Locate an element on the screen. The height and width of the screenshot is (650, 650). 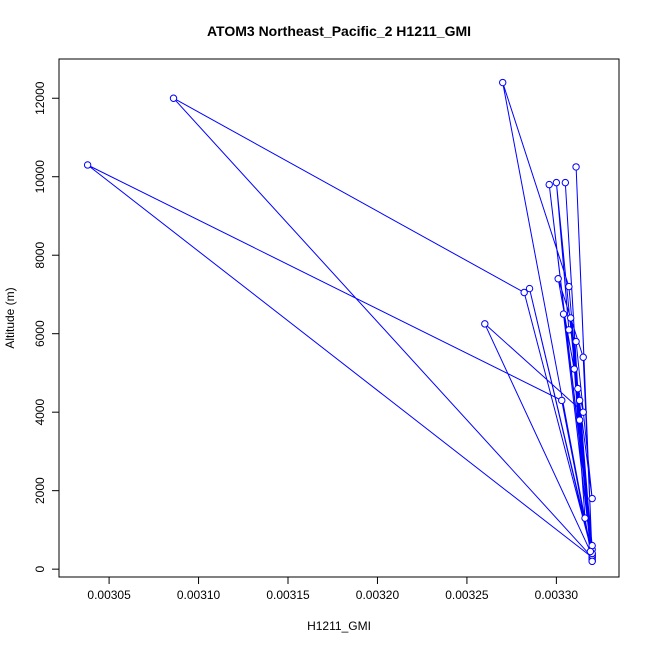
y-tick-label: 8000 is located at coordinates (40, 255).